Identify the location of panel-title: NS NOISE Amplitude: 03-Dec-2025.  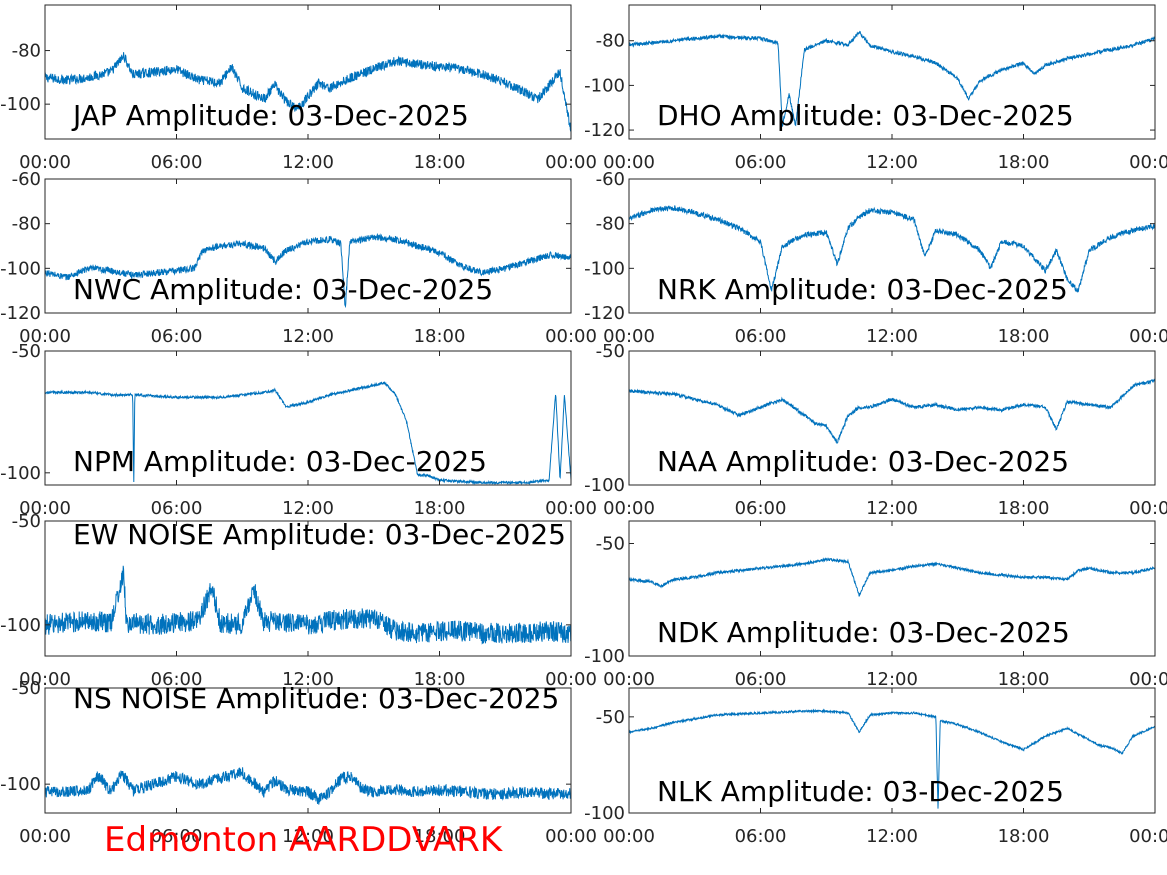
(316, 698).